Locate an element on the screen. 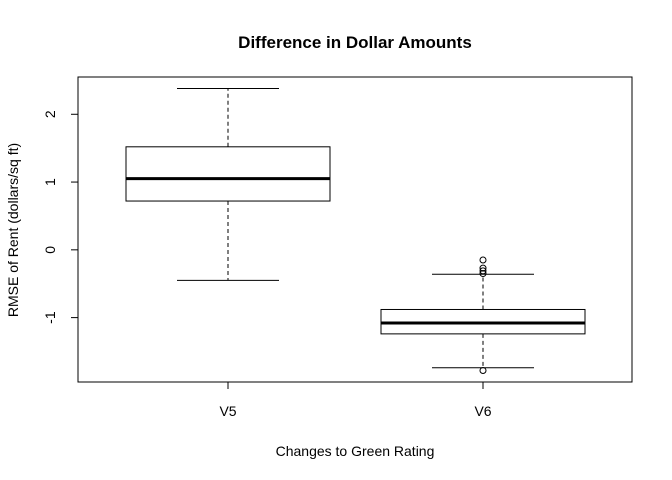 This screenshot has height=480, width=672. box-v5 is located at coordinates (228, 184).